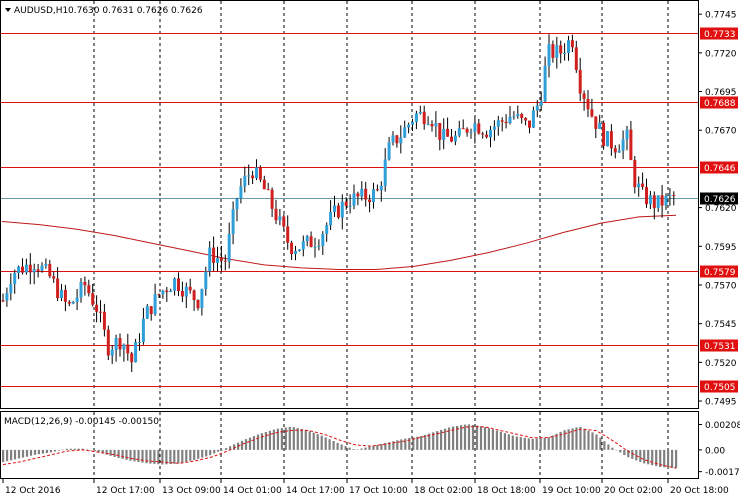 This screenshot has height=504, width=740. What do you see at coordinates (720, 388) in the screenshot?
I see `level-label: 0.7505` at bounding box center [720, 388].